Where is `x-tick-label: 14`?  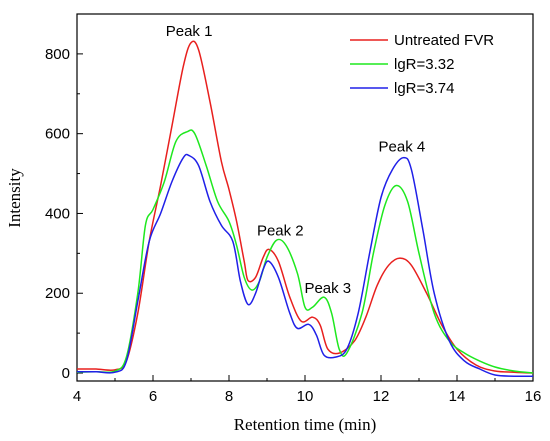 x-tick-label: 14 is located at coordinates (457, 396).